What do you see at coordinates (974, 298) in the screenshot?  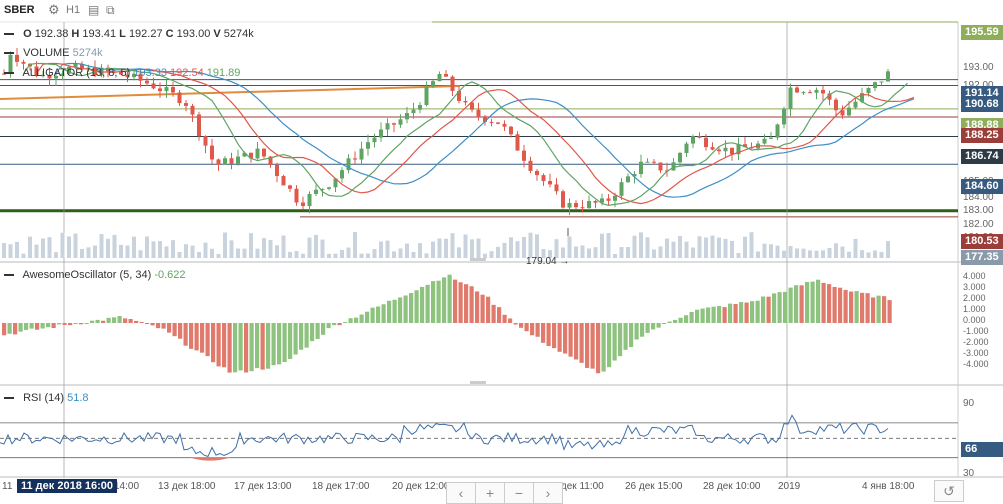 I see `ao-axis-label: 2.000` at bounding box center [974, 298].